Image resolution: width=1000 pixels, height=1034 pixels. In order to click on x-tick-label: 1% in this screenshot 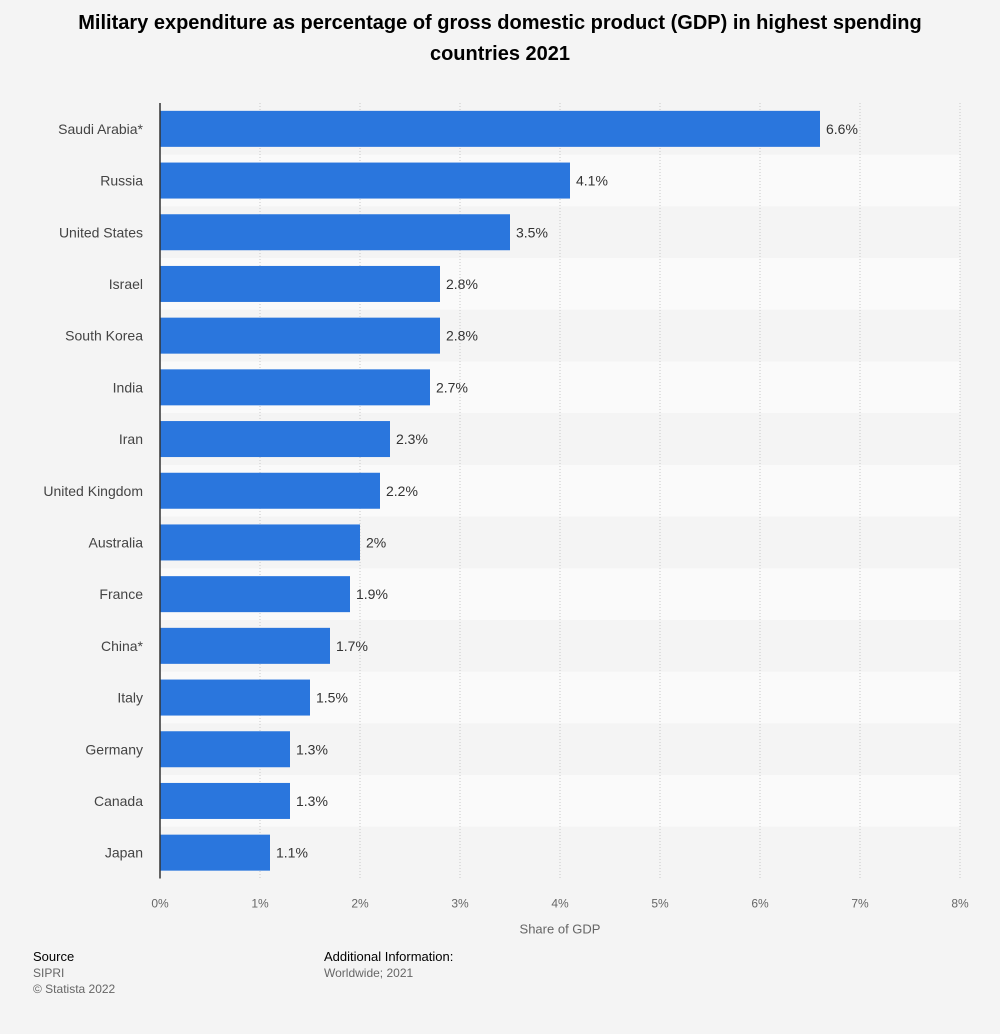, I will do `click(260, 904)`.